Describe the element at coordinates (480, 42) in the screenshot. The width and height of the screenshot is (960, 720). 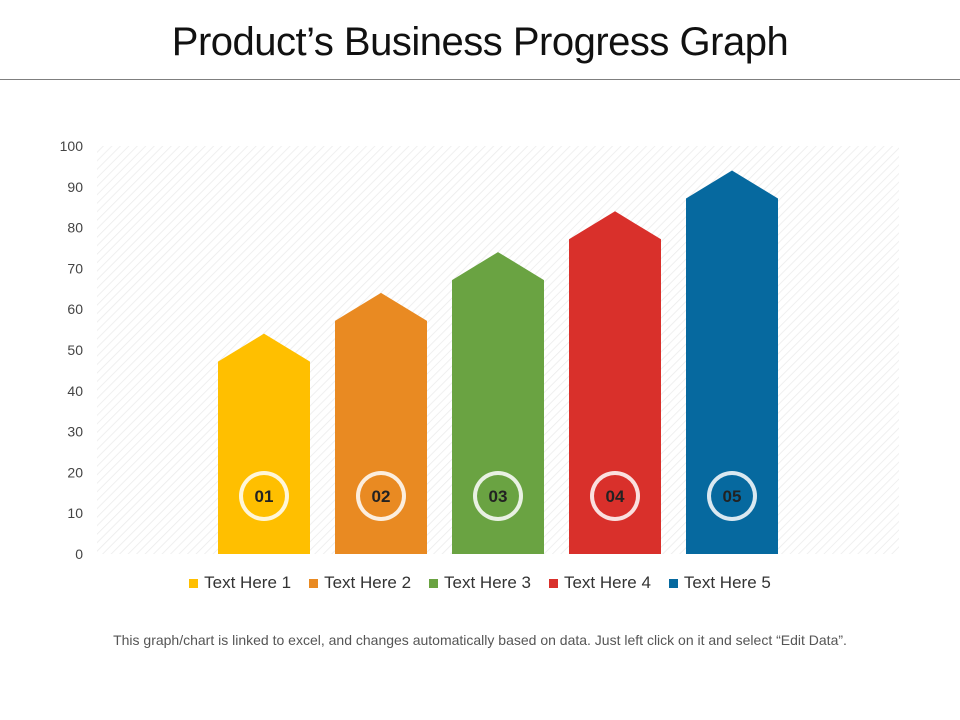
I see `page-title: Product’s Business Progress Graph` at that location.